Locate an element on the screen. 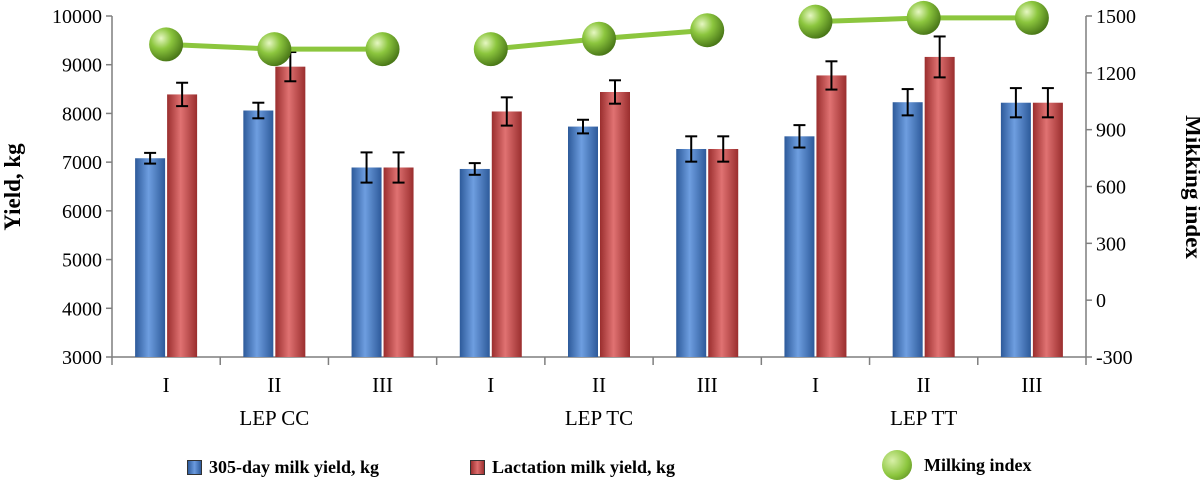 The image size is (1200, 485). y-left-tick-label: 5000 is located at coordinates (82, 261).